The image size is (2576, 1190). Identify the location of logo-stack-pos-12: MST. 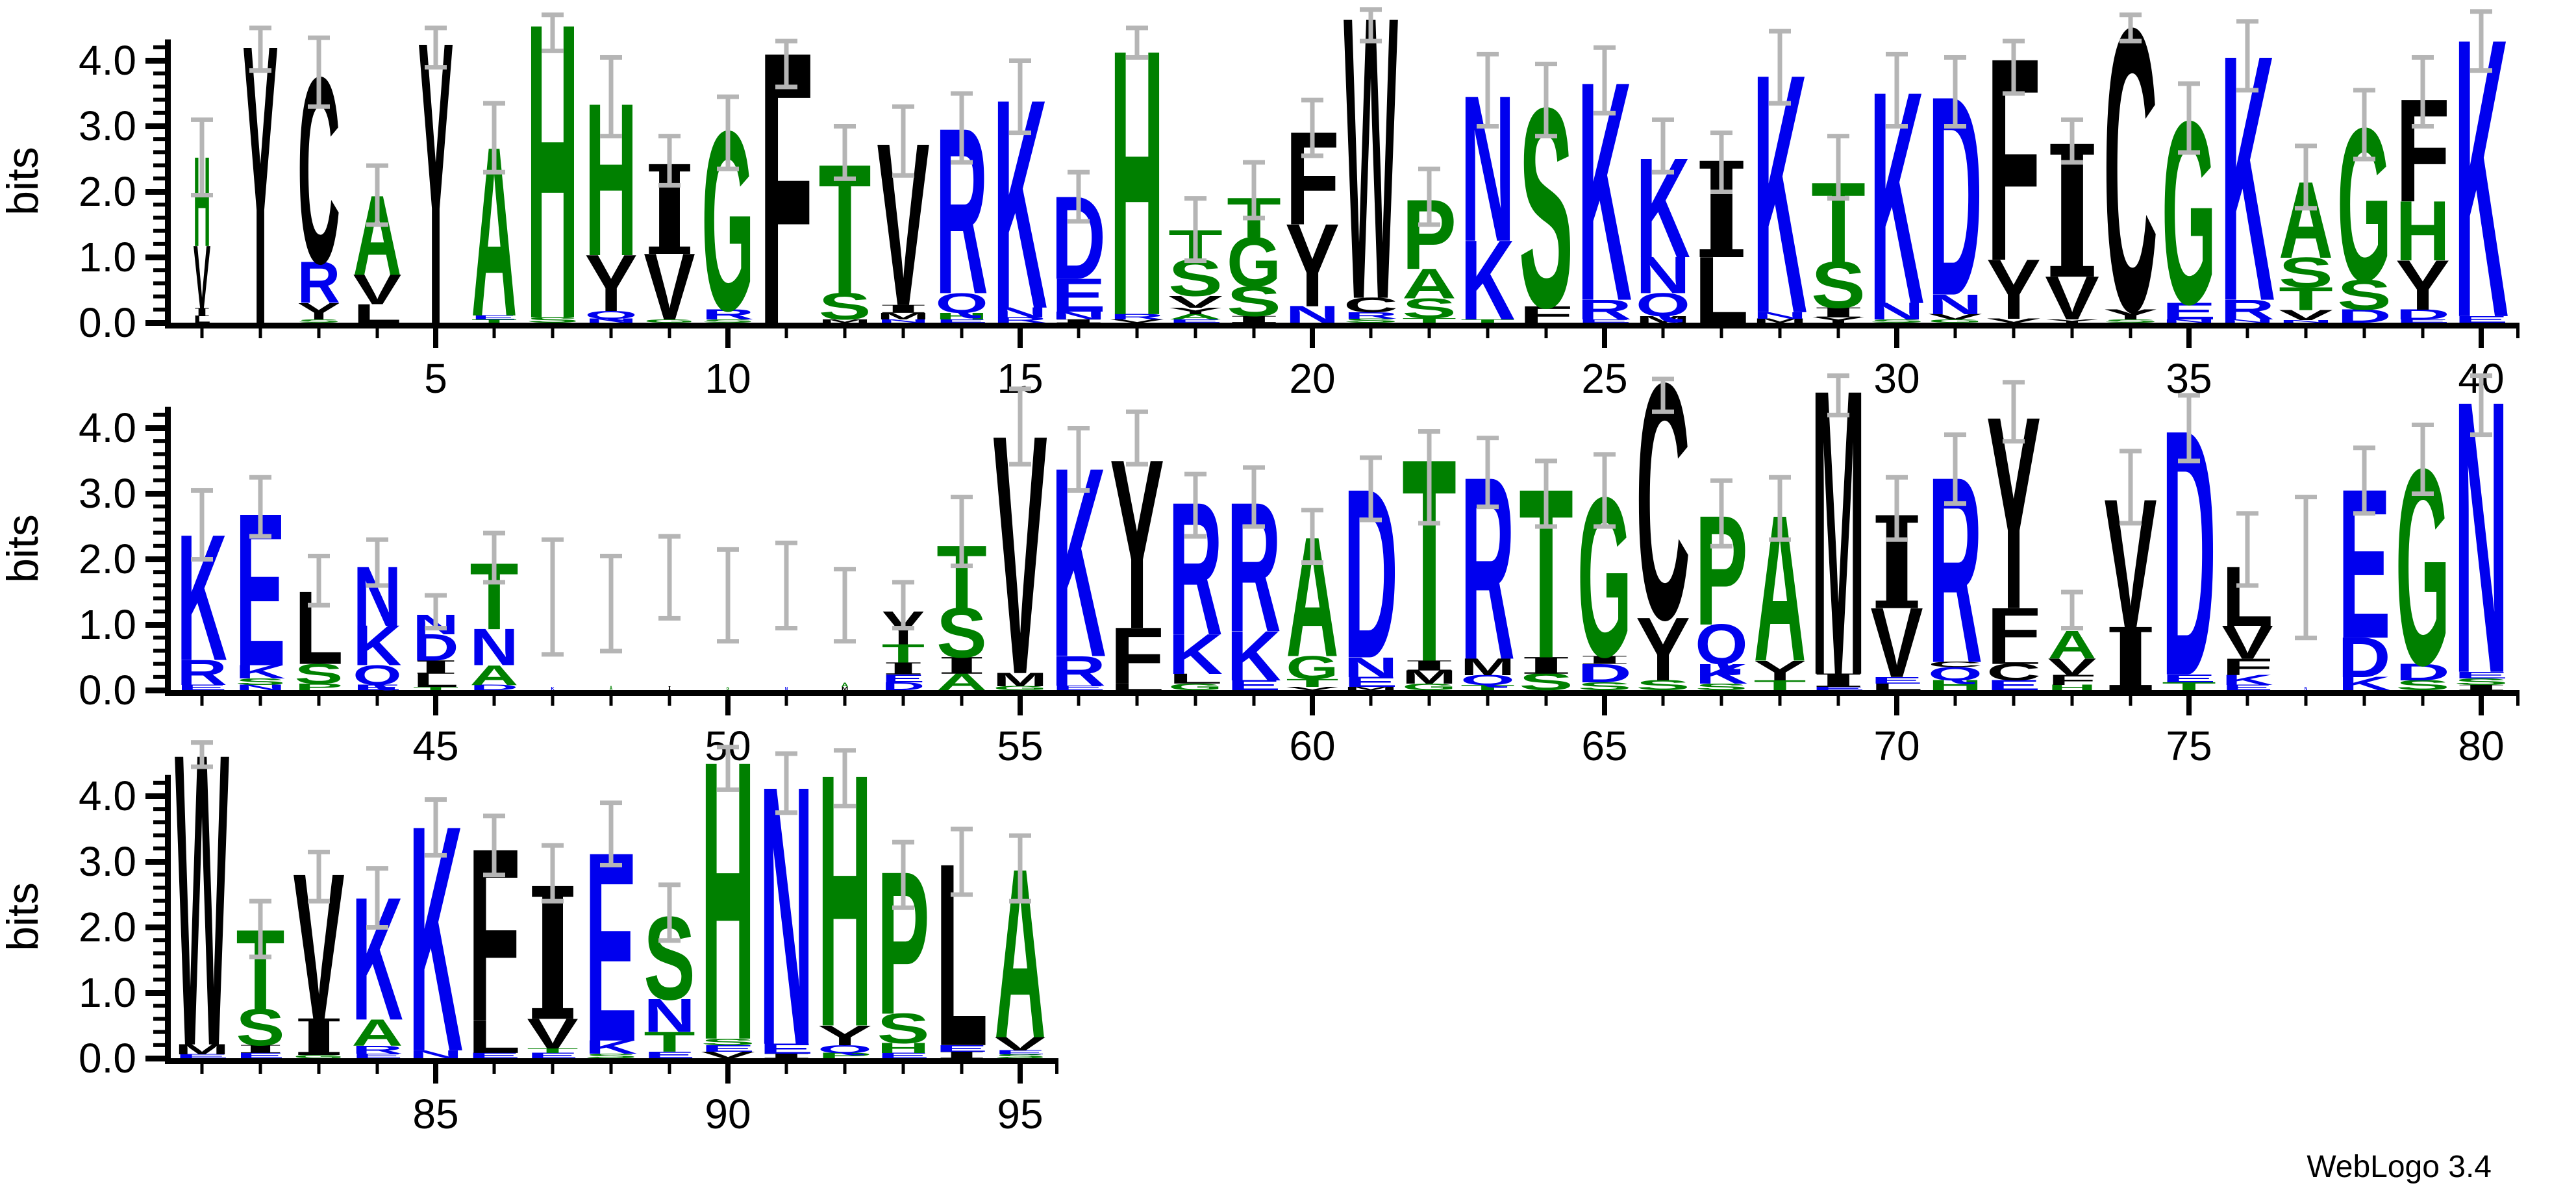
(844, 228).